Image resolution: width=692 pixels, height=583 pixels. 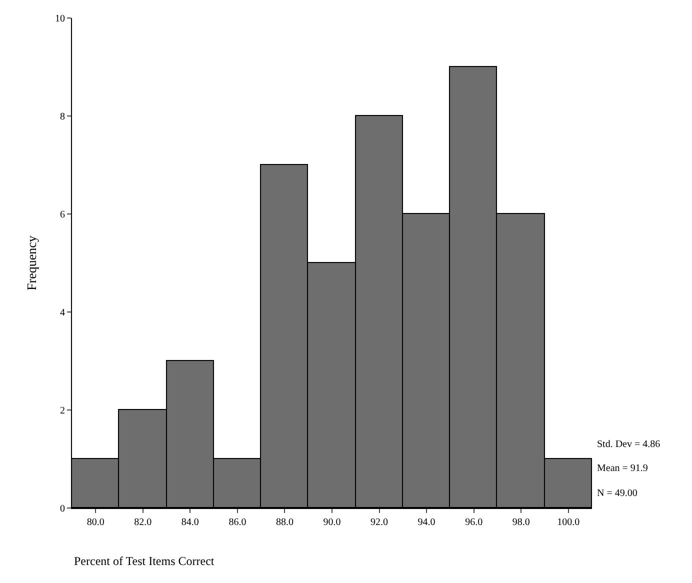 What do you see at coordinates (617, 493) in the screenshot?
I see `text: N = 49.00` at bounding box center [617, 493].